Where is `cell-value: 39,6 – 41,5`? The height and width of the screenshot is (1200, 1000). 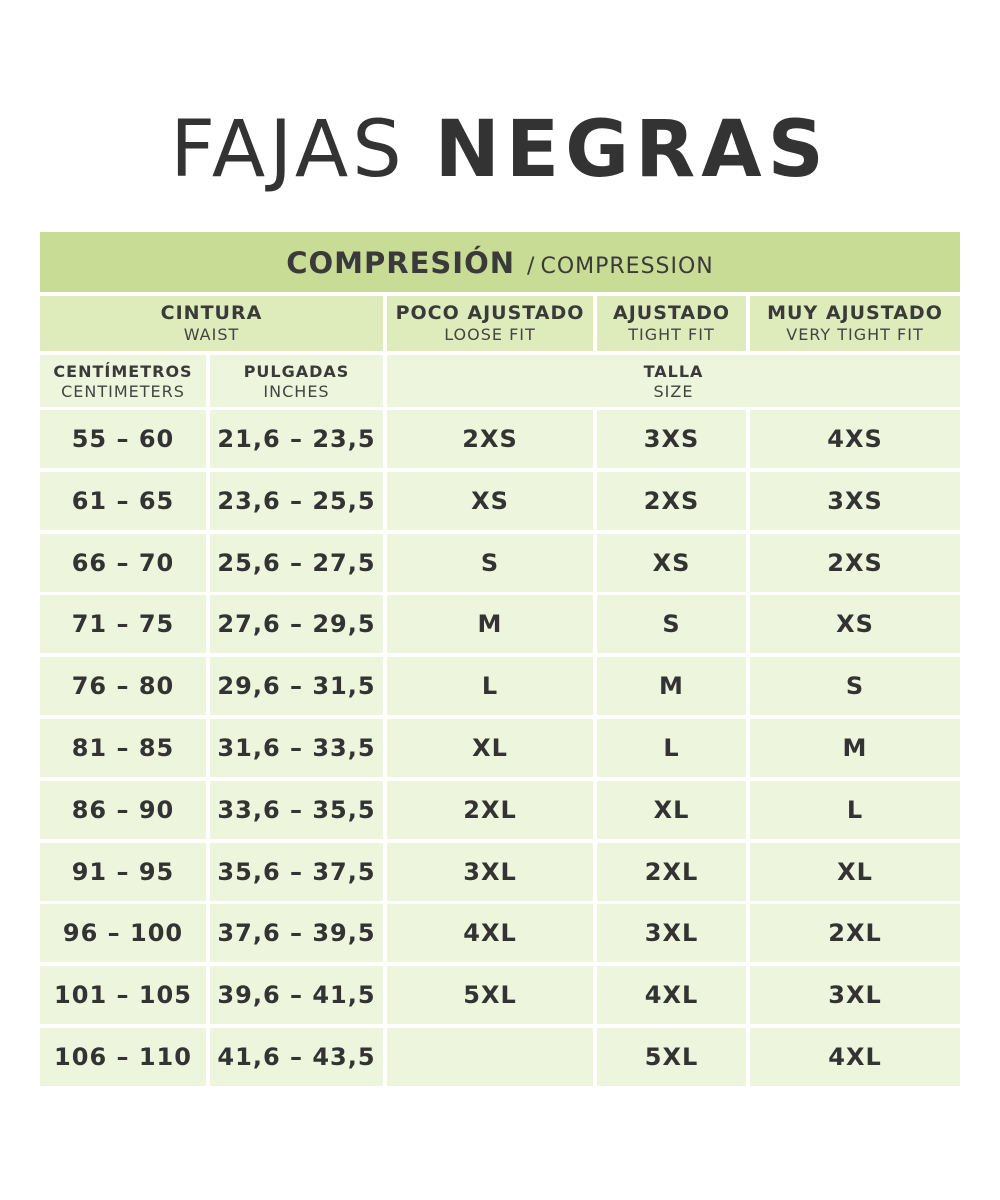
cell-value: 39,6 – 41,5 is located at coordinates (296, 995).